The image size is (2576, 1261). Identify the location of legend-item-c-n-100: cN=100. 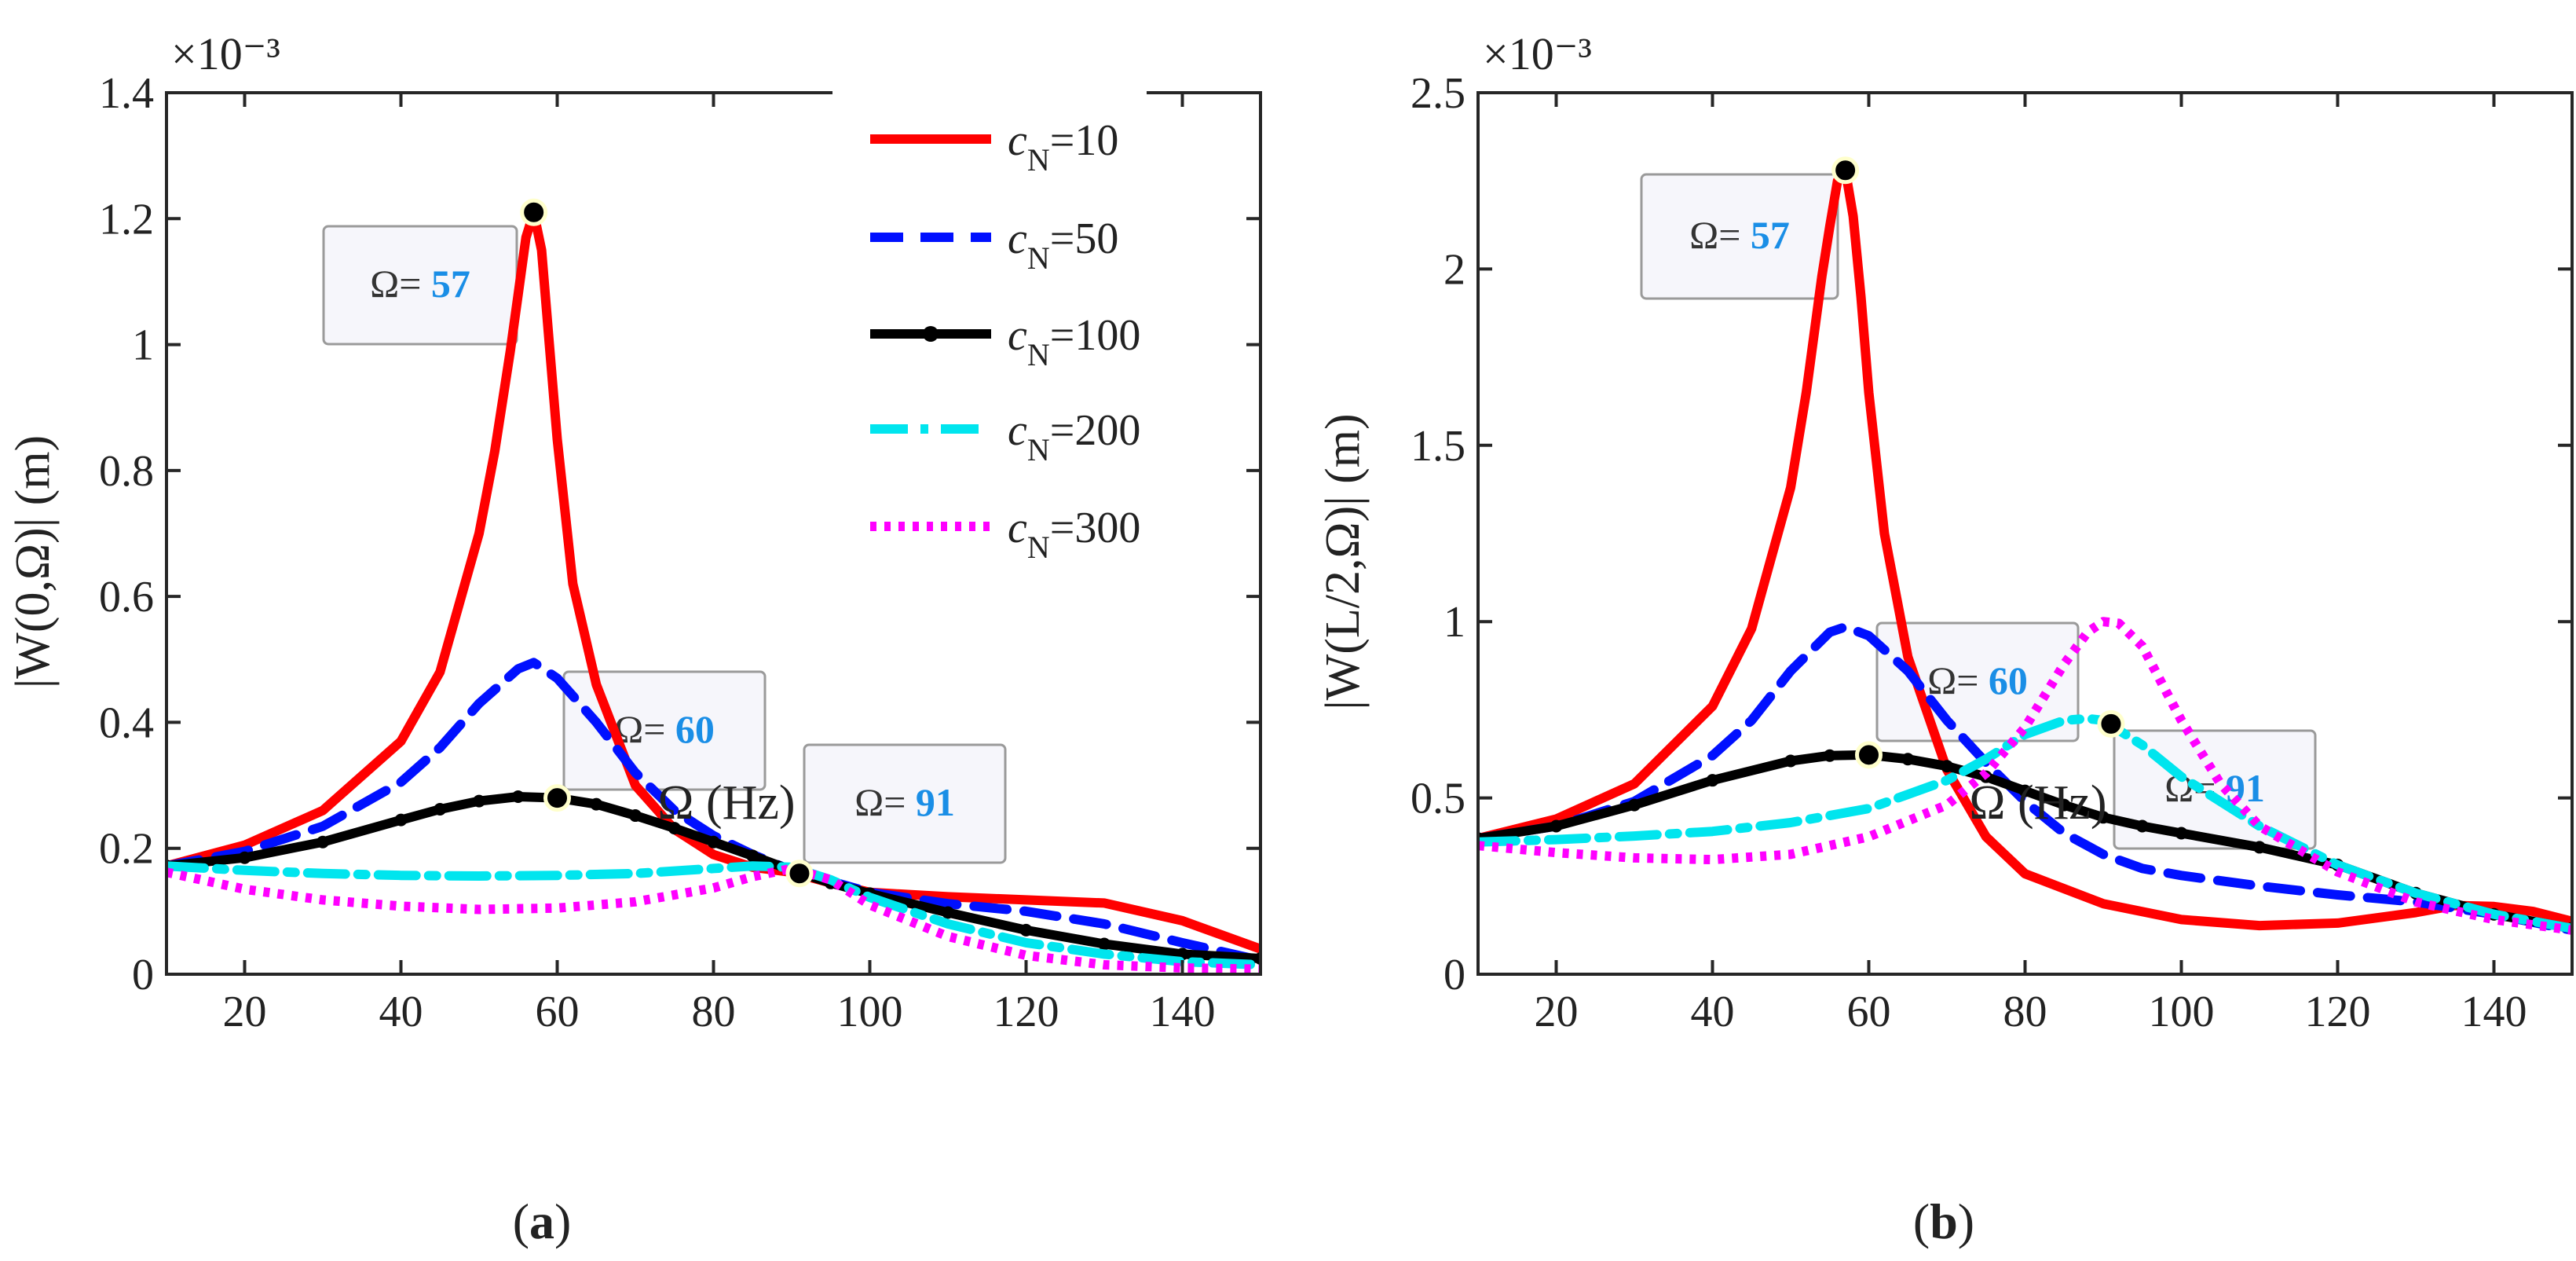
(1005, 341).